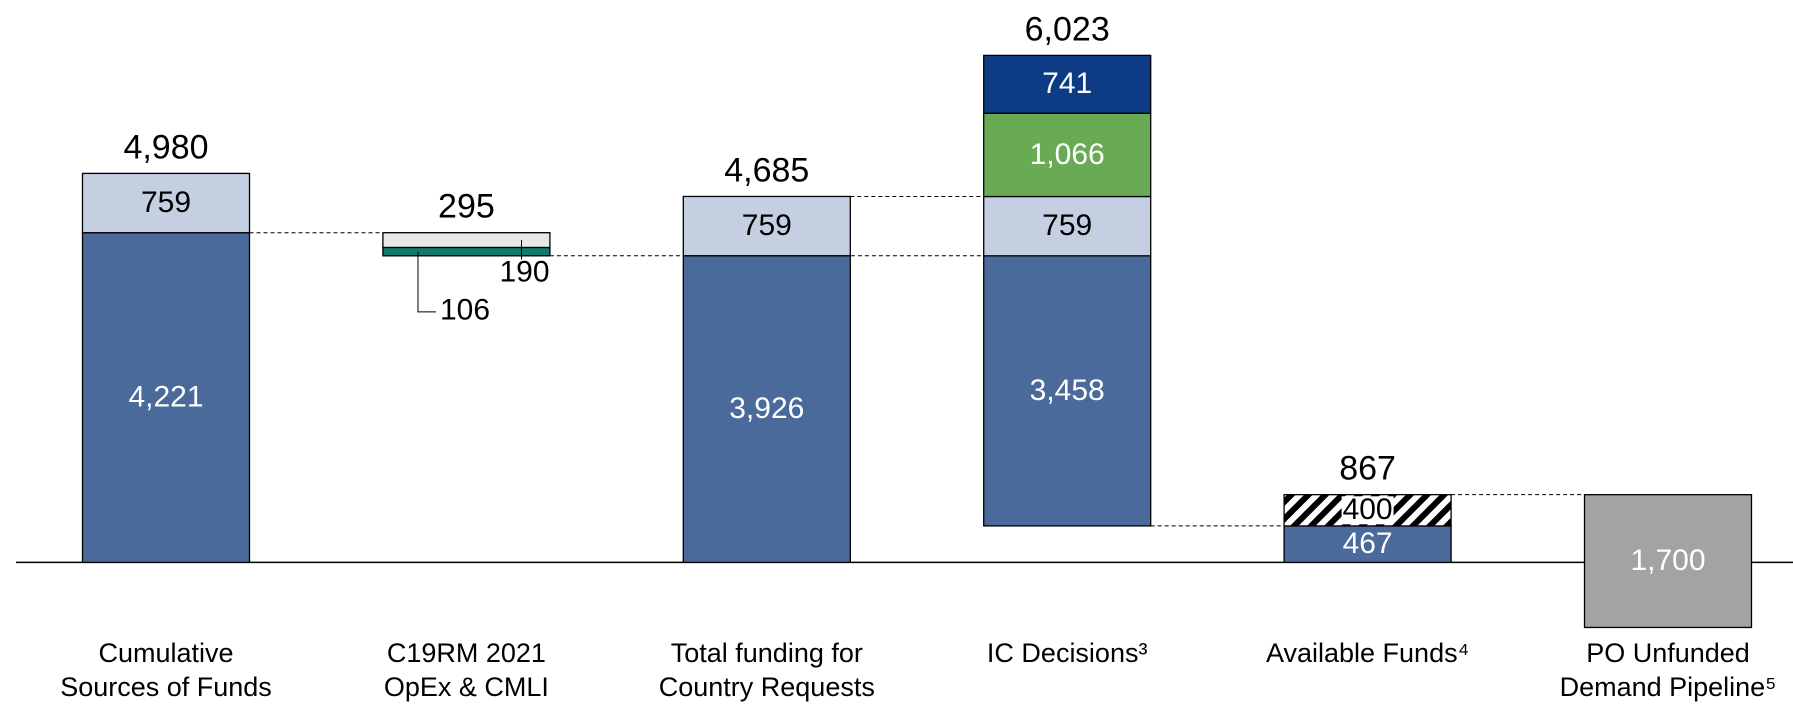 This screenshot has width=1793, height=704. What do you see at coordinates (1367, 653) in the screenshot?
I see `category-label: Available Funds⁴` at bounding box center [1367, 653].